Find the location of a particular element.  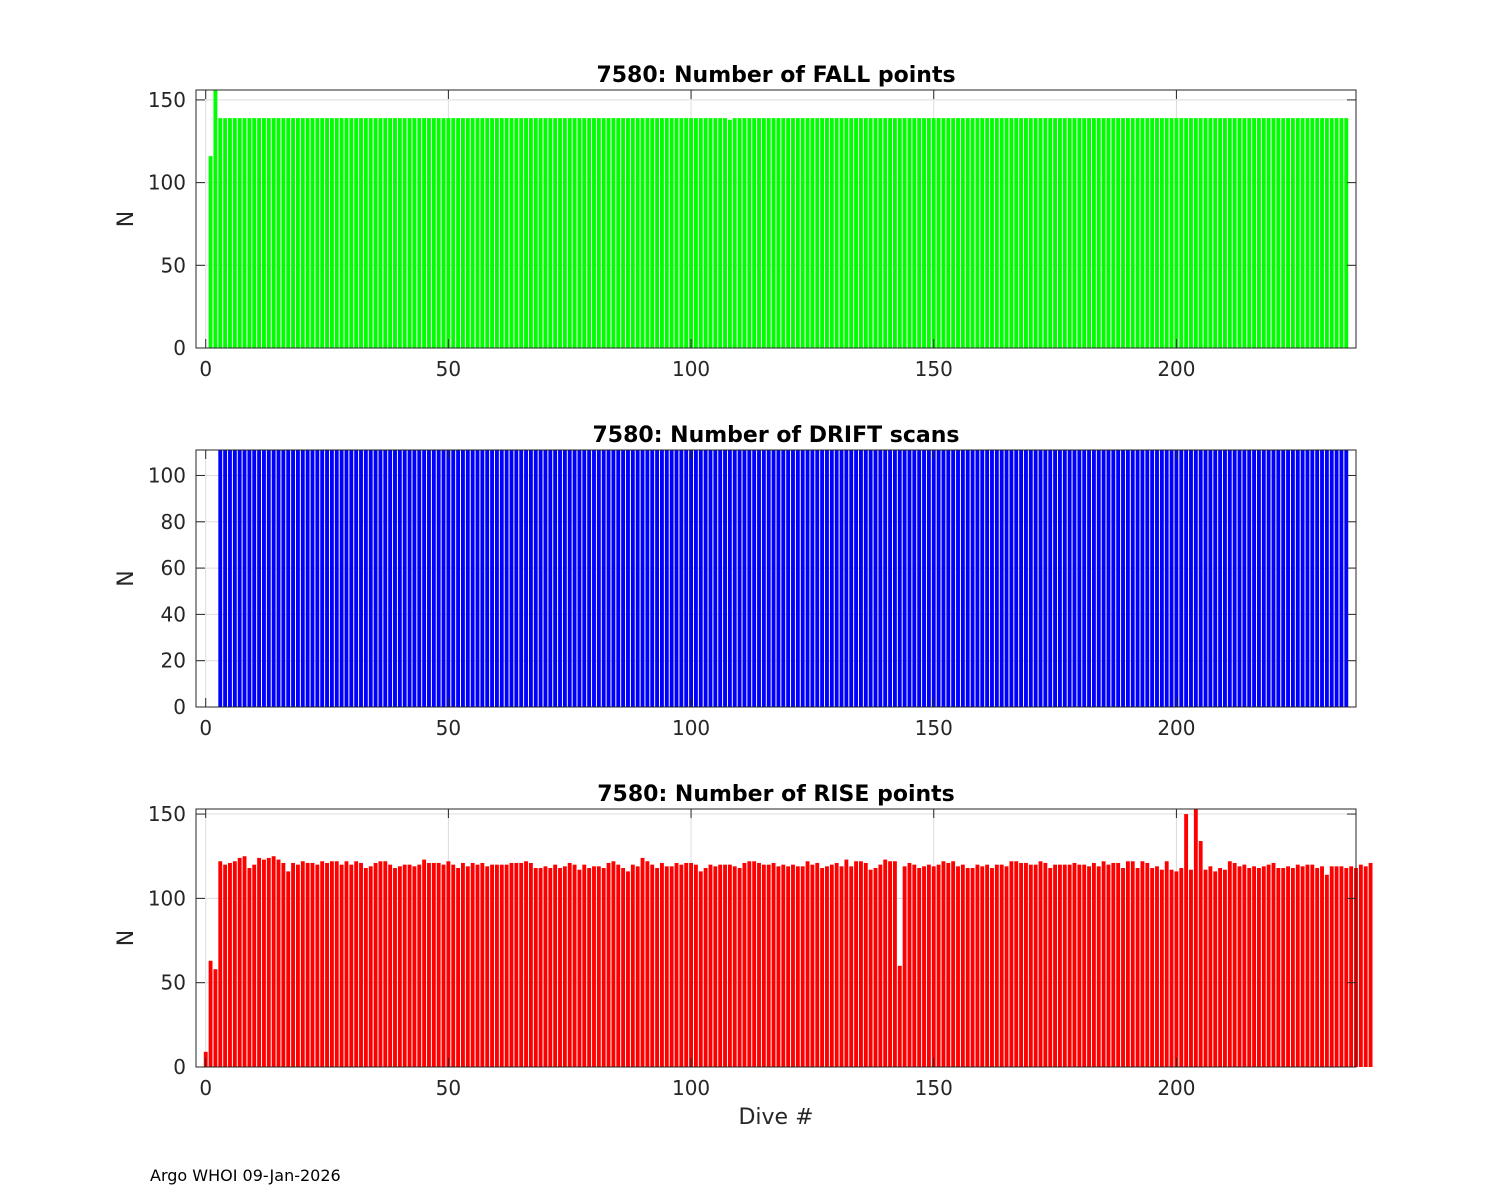

panel2-x-tick-label: 200 is located at coordinates (1176, 728).